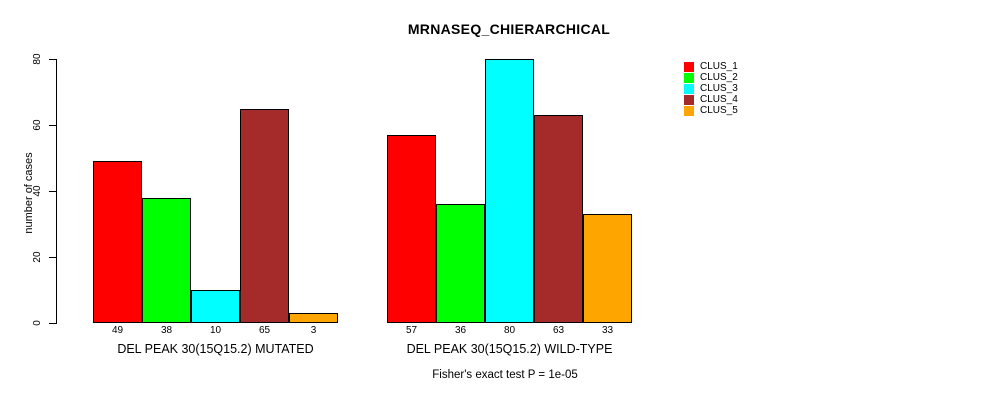 The width and height of the screenshot is (990, 400). I want to click on legend: CLUS_1 CLUS_2 CLUS_3 CLUS_4 CLUS_5, so click(711, 88).